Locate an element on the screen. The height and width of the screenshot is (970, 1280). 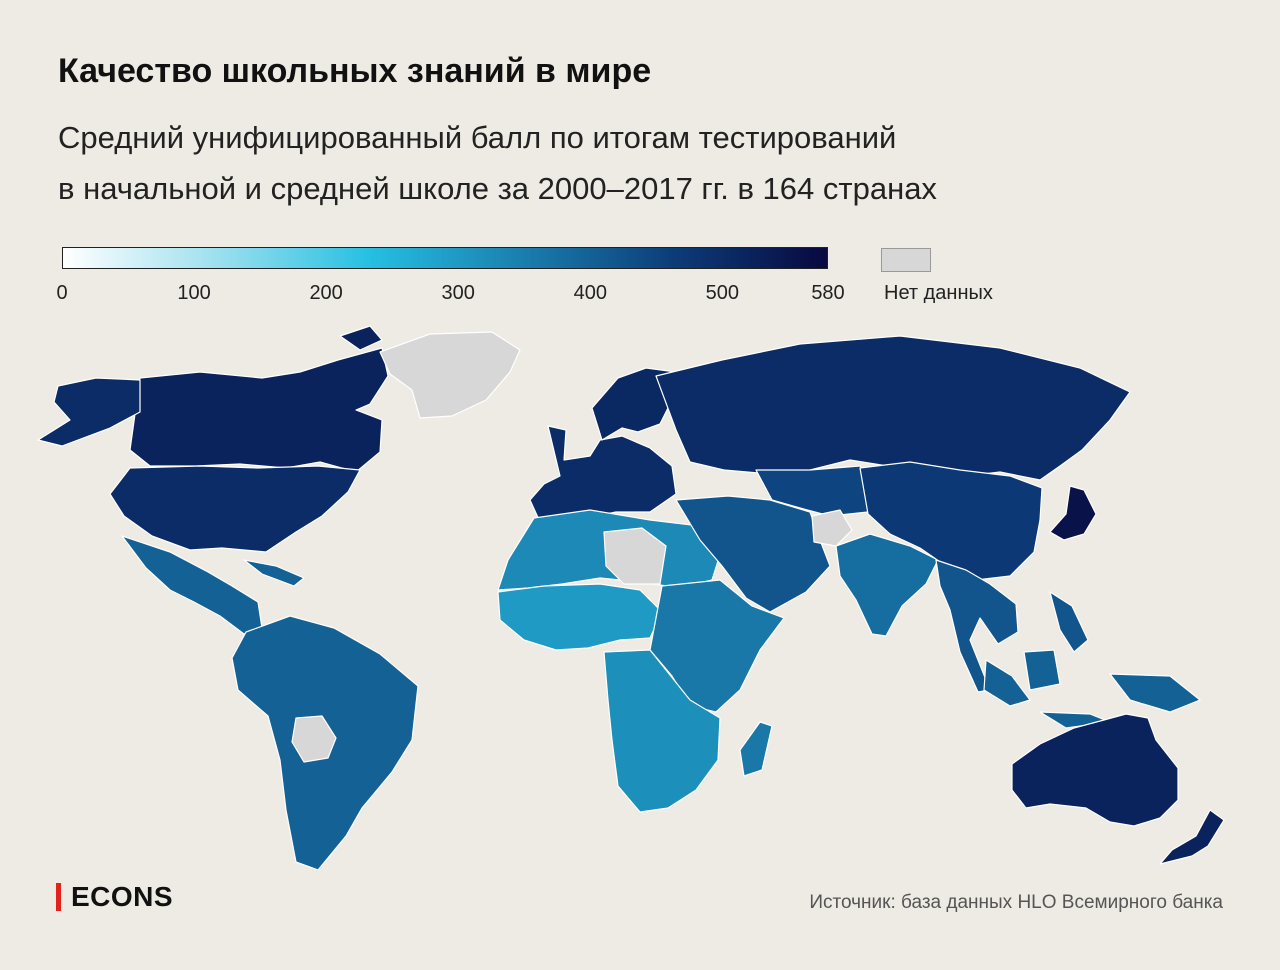
region-scandinavia is located at coordinates (634, 404).